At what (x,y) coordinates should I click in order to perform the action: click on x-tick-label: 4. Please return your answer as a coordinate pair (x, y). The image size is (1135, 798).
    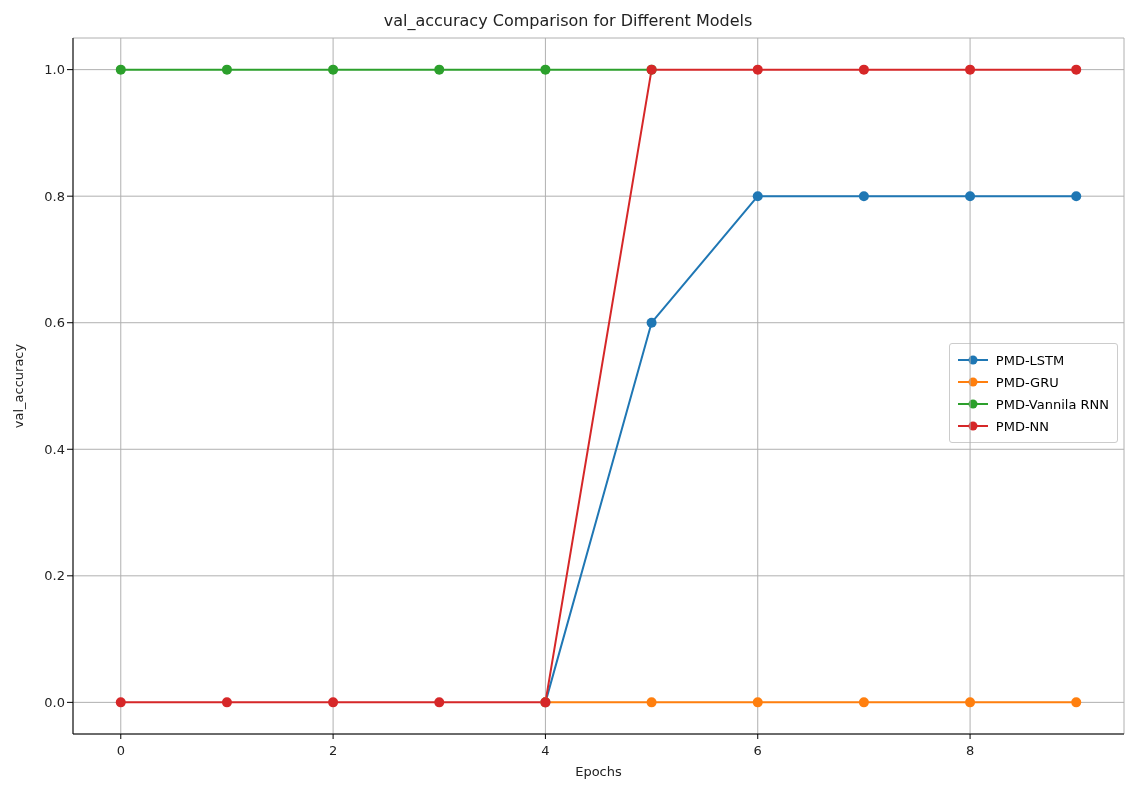
    Looking at the image, I should click on (545, 750).